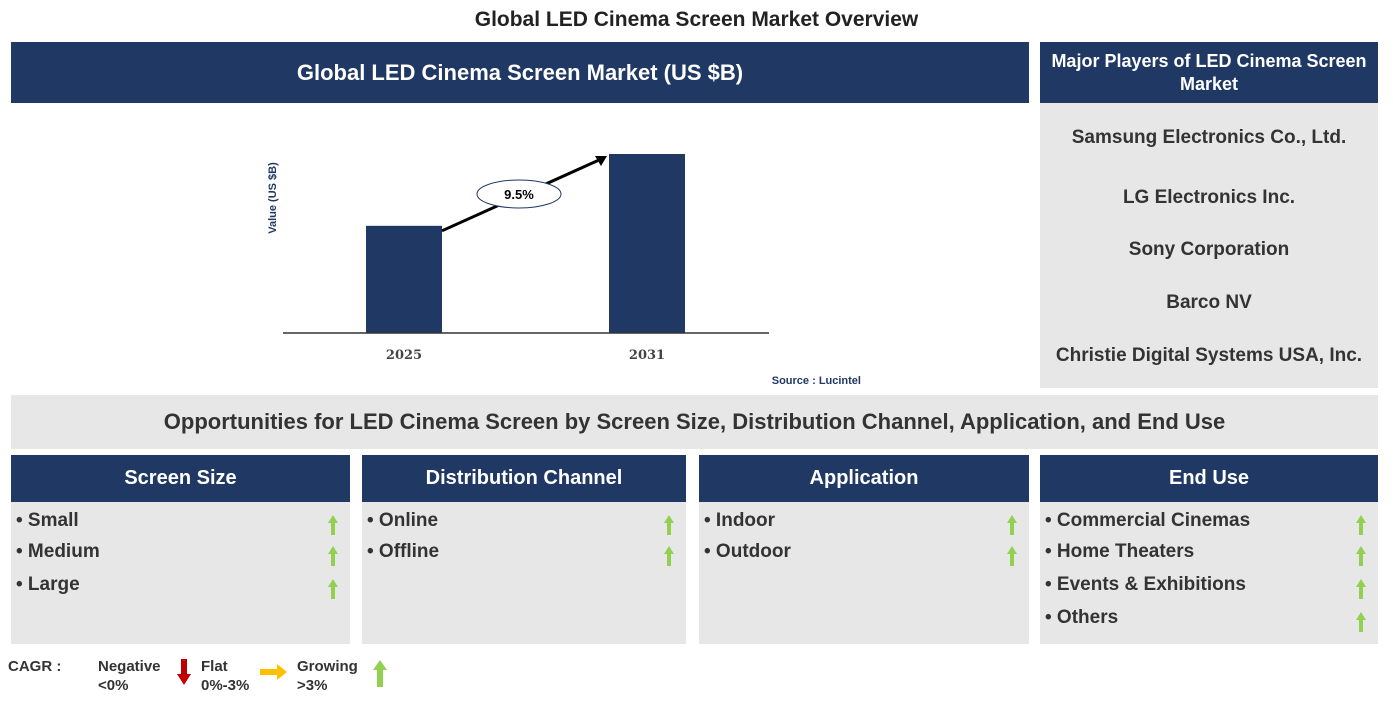  I want to click on legend-negative: Negative <0%, so click(129, 676).